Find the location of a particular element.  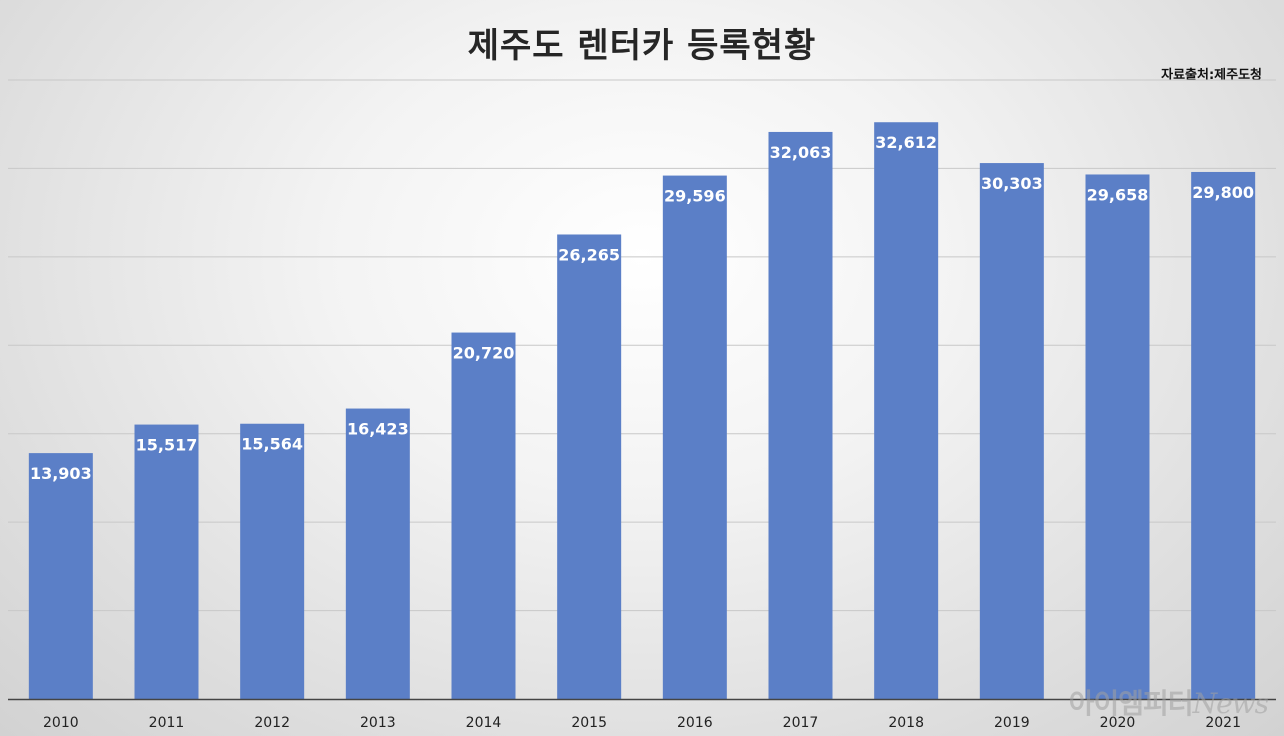

data-label-2011: 15,517 is located at coordinates (167, 445).